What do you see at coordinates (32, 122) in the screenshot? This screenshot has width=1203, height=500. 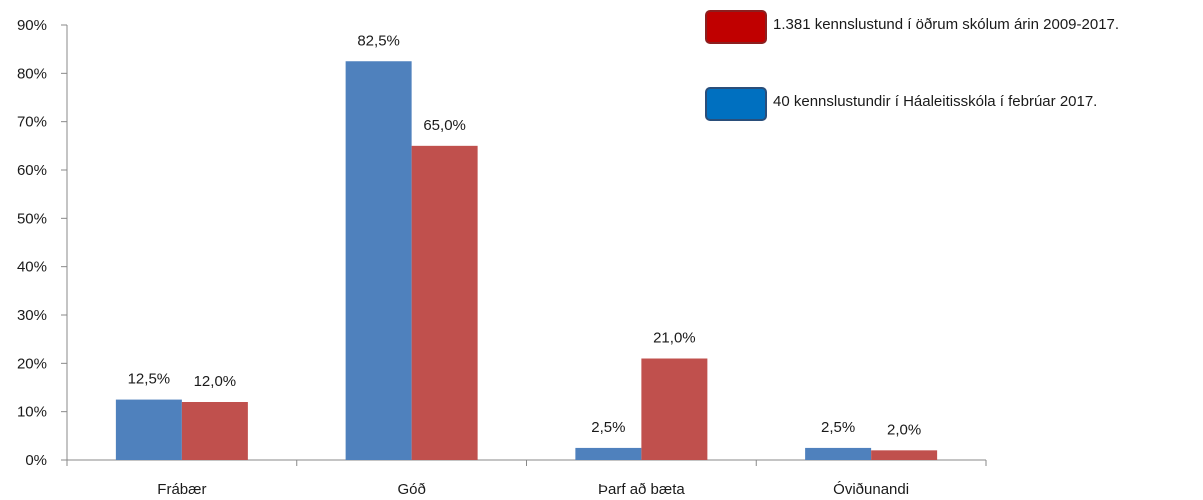 I see `y-tick-label: 70%` at bounding box center [32, 122].